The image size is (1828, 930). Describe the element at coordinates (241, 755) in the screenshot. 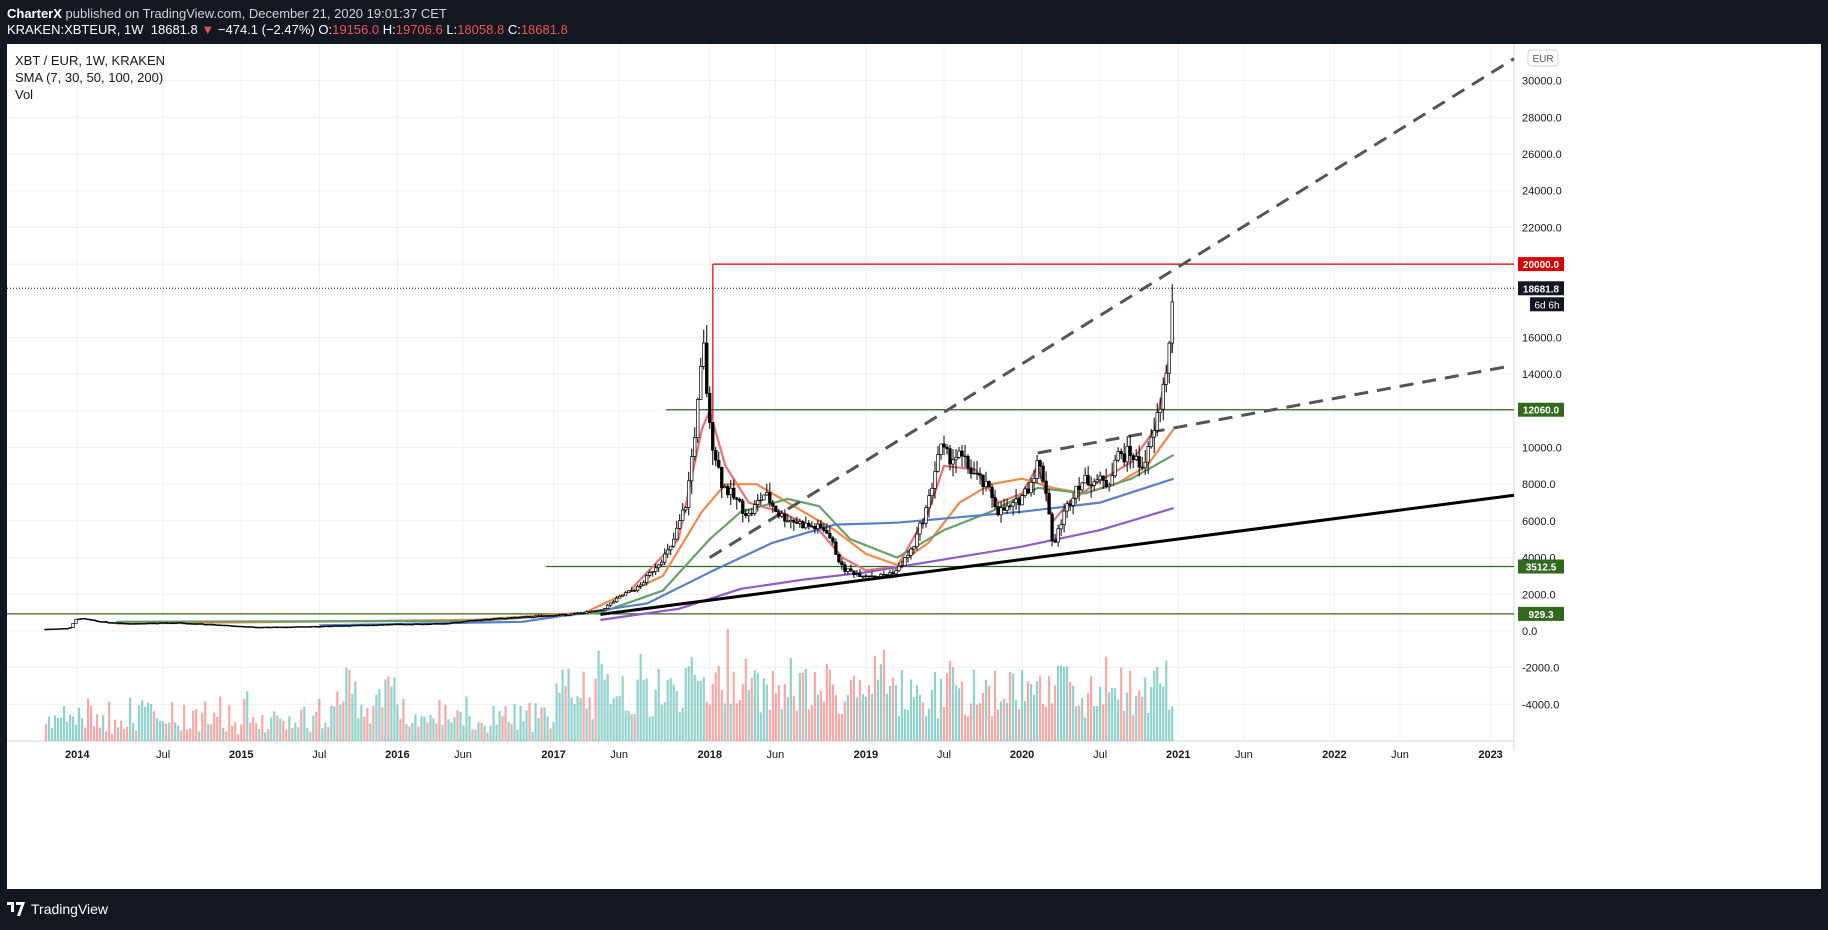

I see `x-tick-label: 2015` at that location.